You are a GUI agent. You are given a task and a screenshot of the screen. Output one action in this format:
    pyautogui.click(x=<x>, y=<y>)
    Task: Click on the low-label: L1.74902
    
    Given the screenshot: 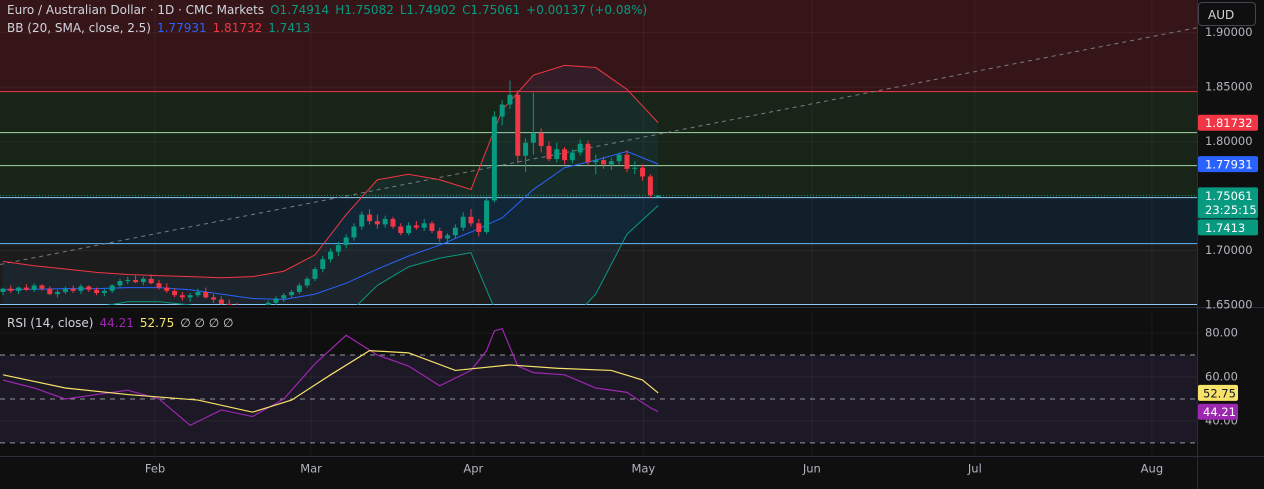 What is the action you would take?
    pyautogui.click(x=428, y=10)
    